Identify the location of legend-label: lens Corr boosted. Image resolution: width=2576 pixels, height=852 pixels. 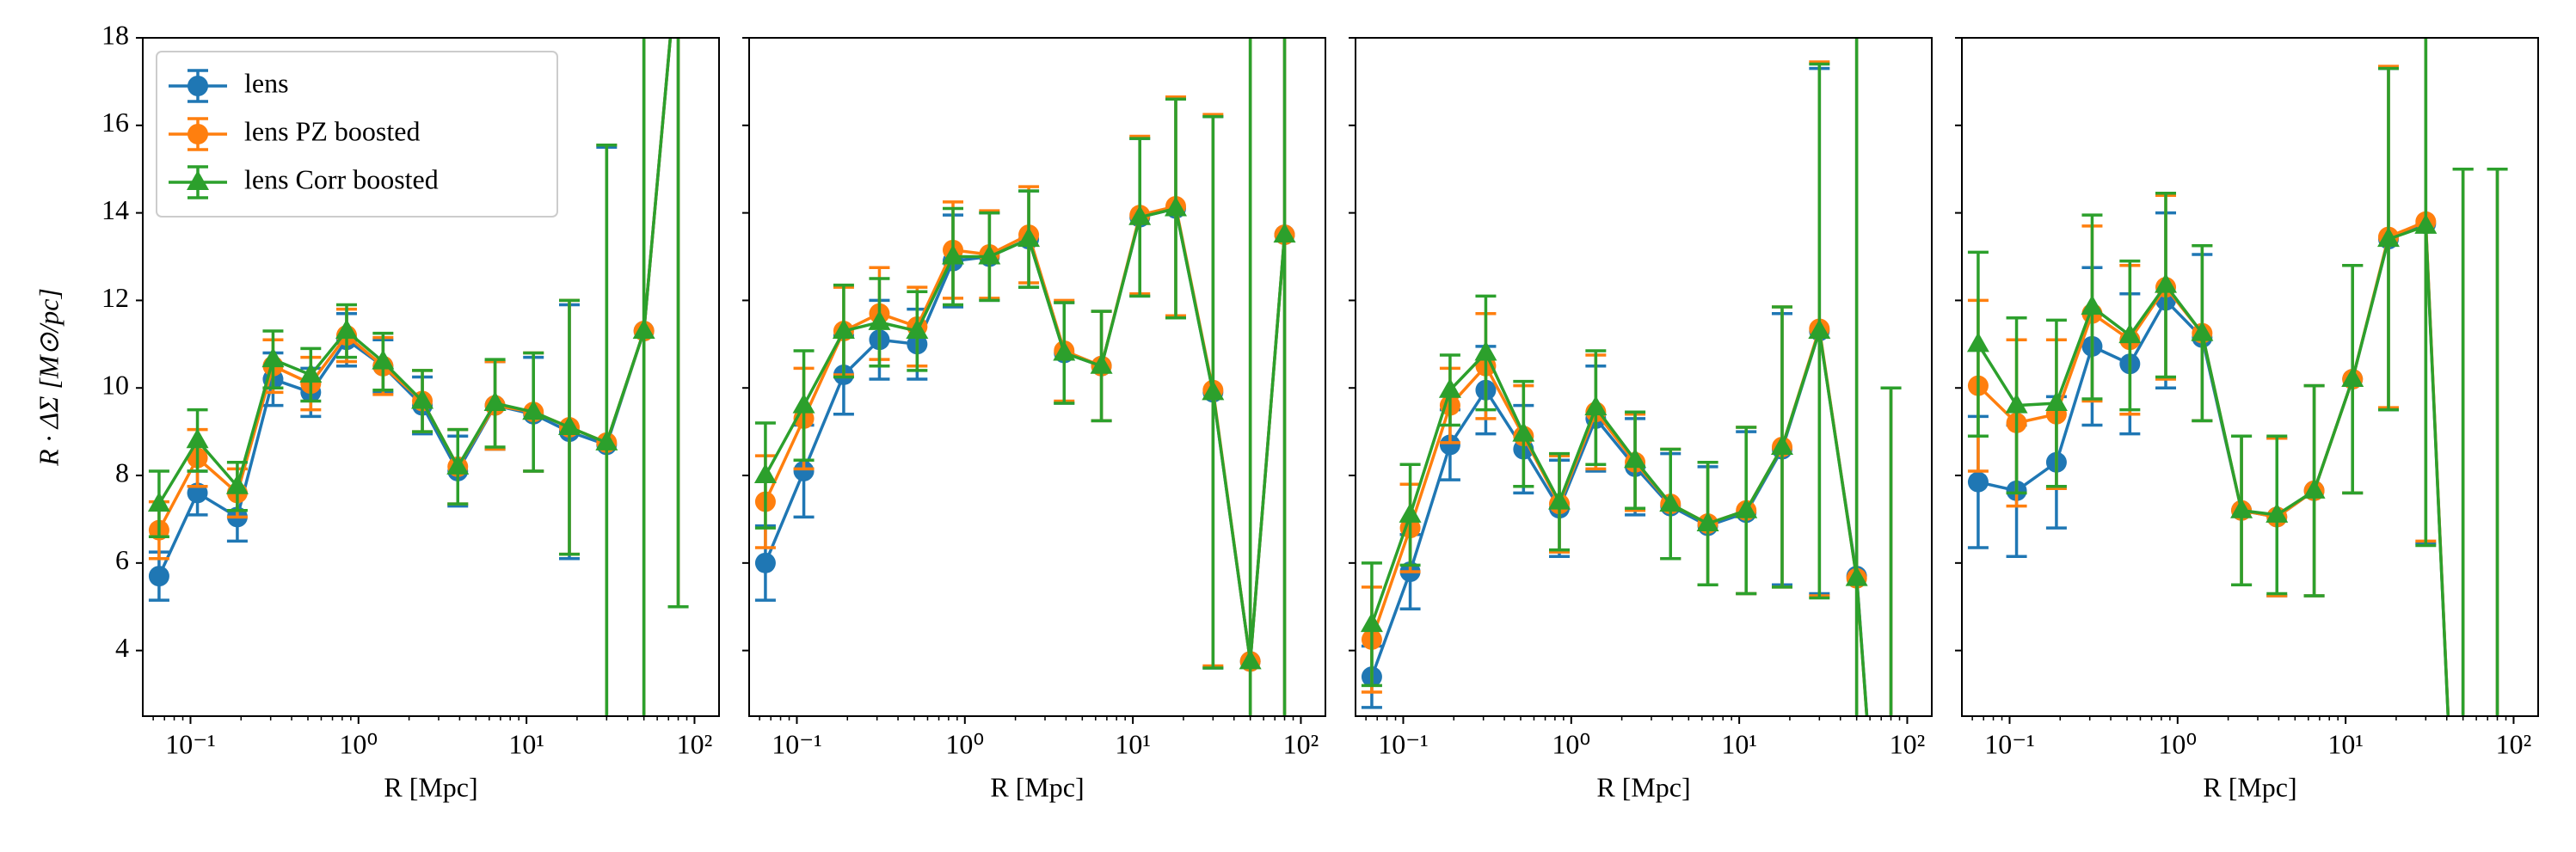
(341, 178).